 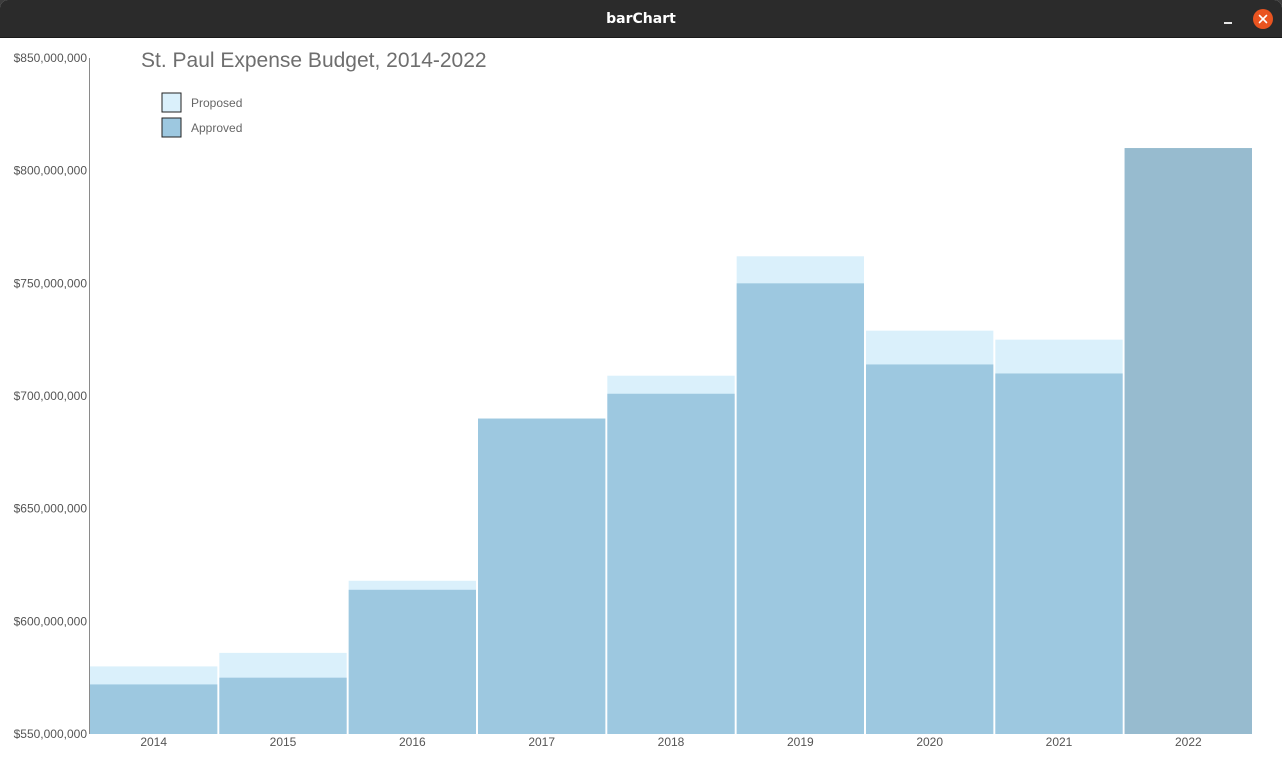 What do you see at coordinates (216, 103) in the screenshot?
I see `legend-label-proposed: Proposed` at bounding box center [216, 103].